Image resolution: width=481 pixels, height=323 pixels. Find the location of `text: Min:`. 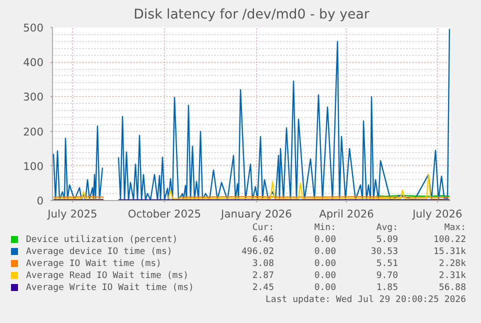

text: Min: is located at coordinates (325, 228).